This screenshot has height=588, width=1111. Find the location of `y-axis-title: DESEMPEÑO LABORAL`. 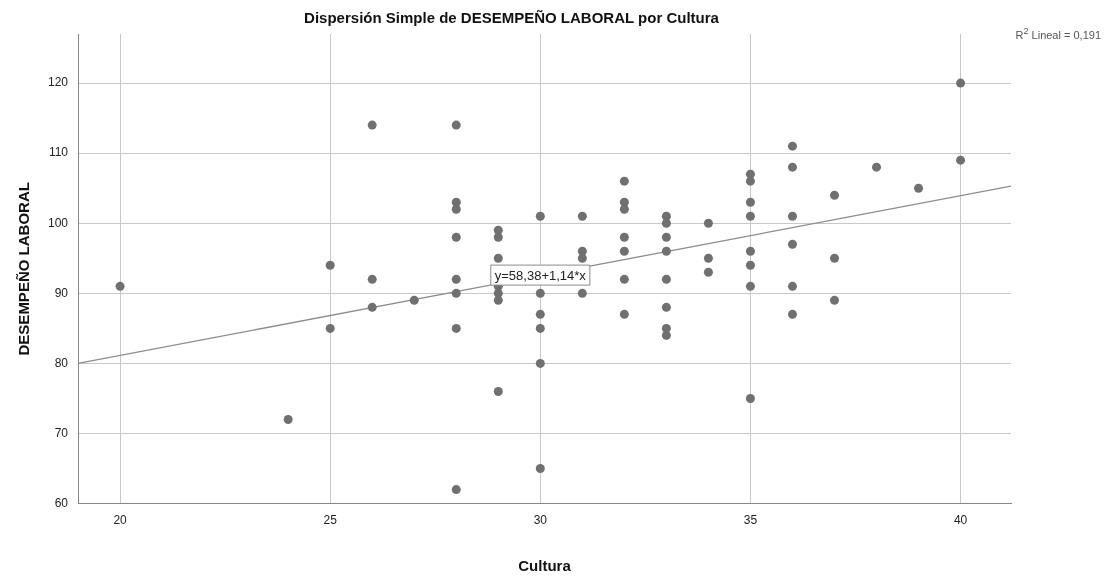

y-axis-title: DESEMPEÑO LABORAL is located at coordinates (24, 269).